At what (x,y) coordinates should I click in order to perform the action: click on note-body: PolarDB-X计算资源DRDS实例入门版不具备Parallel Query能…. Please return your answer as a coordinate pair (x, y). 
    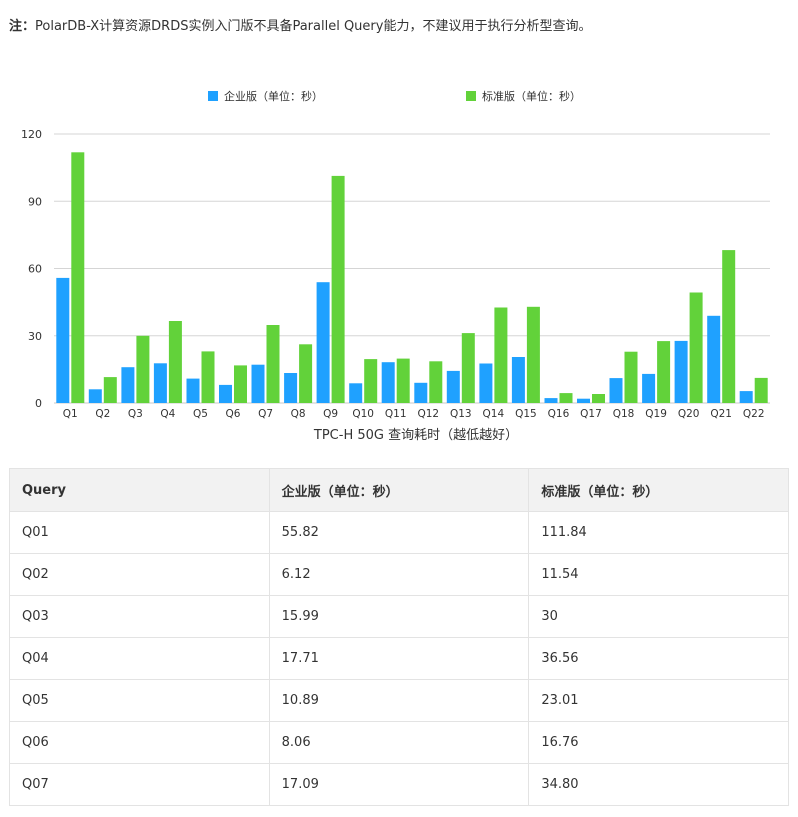
    Looking at the image, I should click on (313, 26).